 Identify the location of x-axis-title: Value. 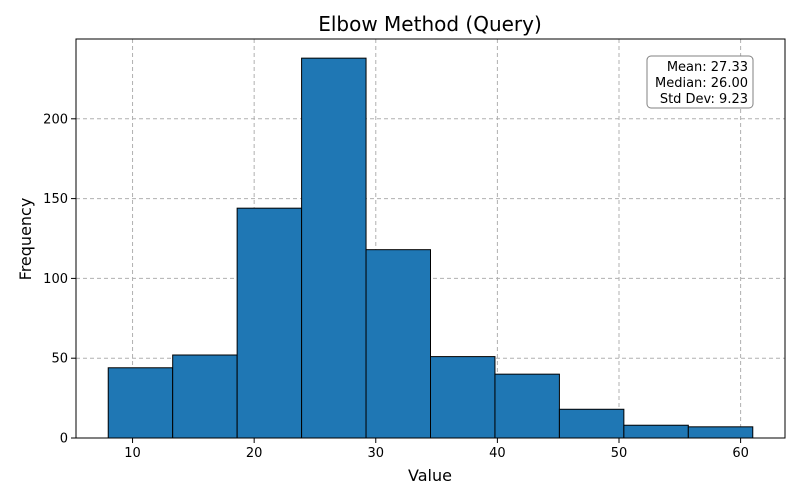
(430, 475).